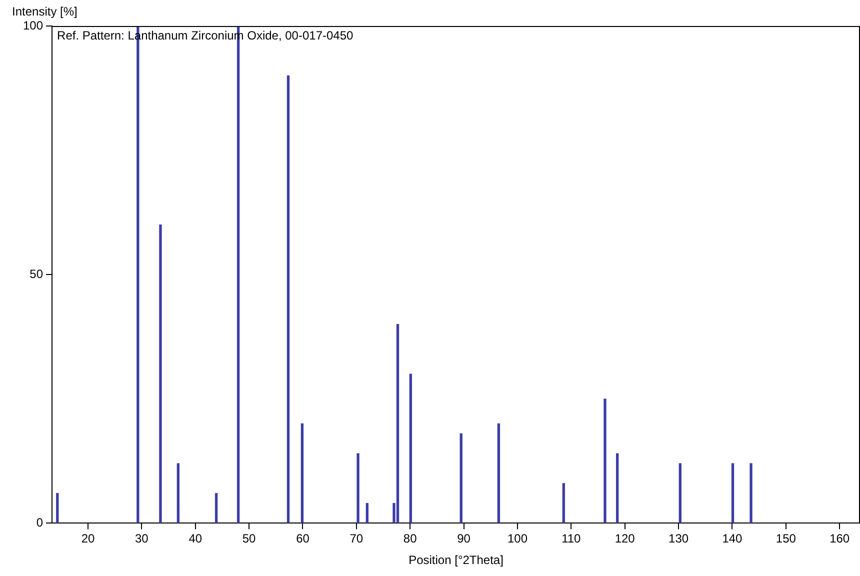 This screenshot has height=576, width=860. What do you see at coordinates (142, 539) in the screenshot?
I see `x-tick-label: 30` at bounding box center [142, 539].